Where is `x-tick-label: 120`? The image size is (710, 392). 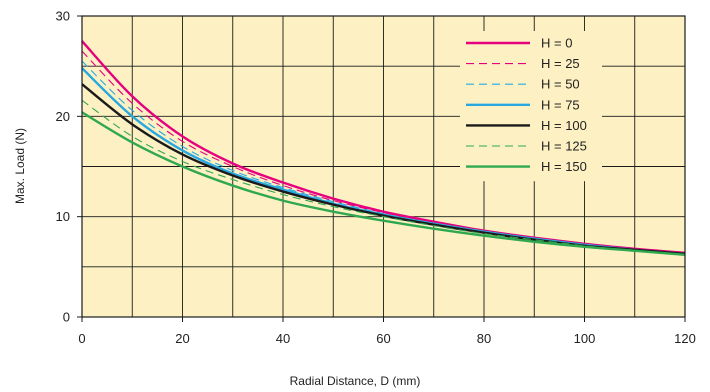 x-tick-label: 120 is located at coordinates (685, 338).